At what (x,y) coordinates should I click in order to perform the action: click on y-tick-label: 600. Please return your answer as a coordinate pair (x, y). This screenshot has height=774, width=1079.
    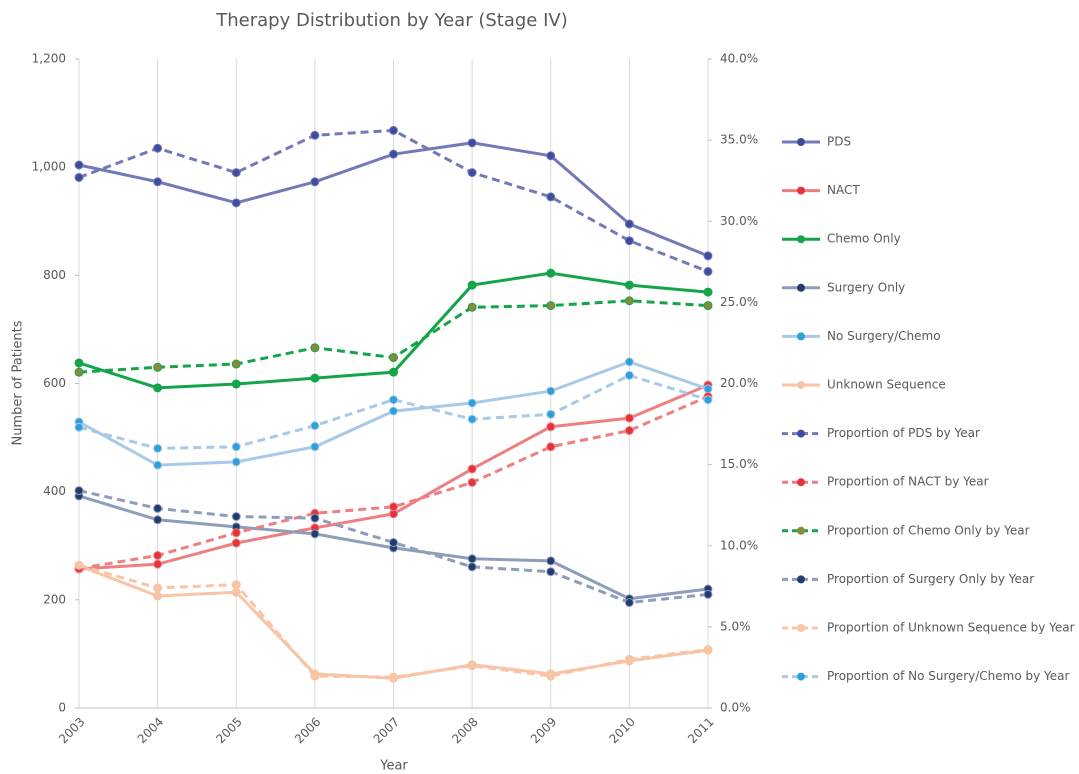
    Looking at the image, I should click on (54, 383).